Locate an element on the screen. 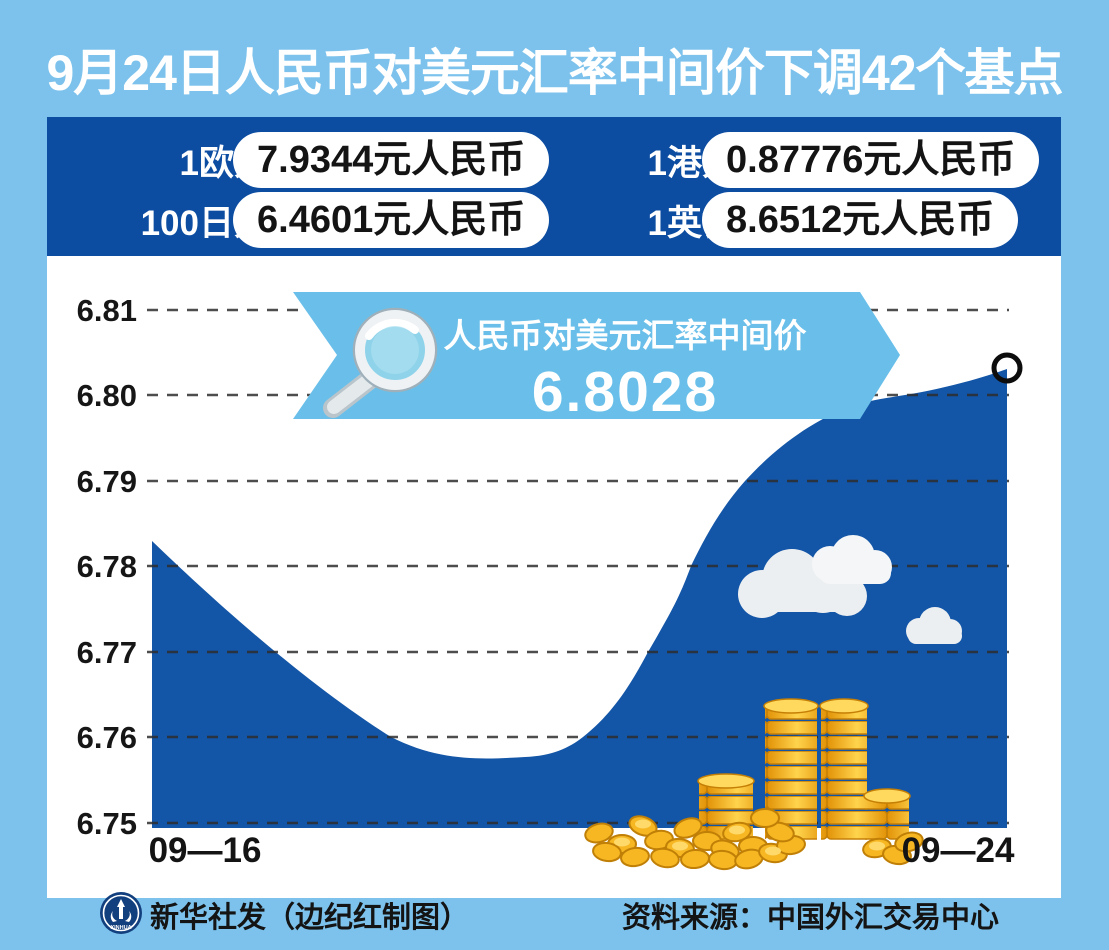 The image size is (1109, 950). xinhua-logo-text: XINHUA is located at coordinates (120, 928).